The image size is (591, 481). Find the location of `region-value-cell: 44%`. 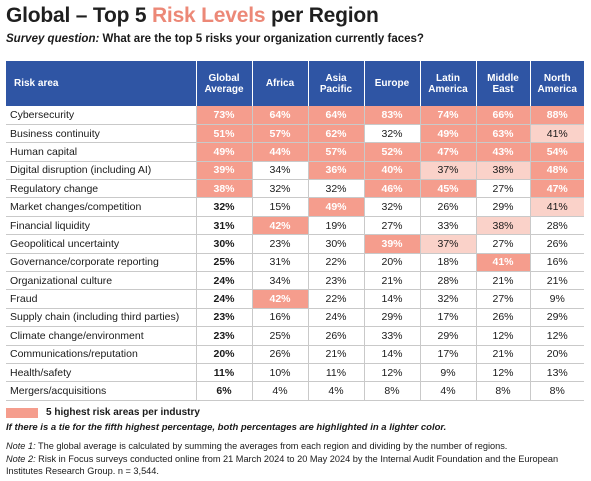

region-value-cell: 44% is located at coordinates (280, 152).